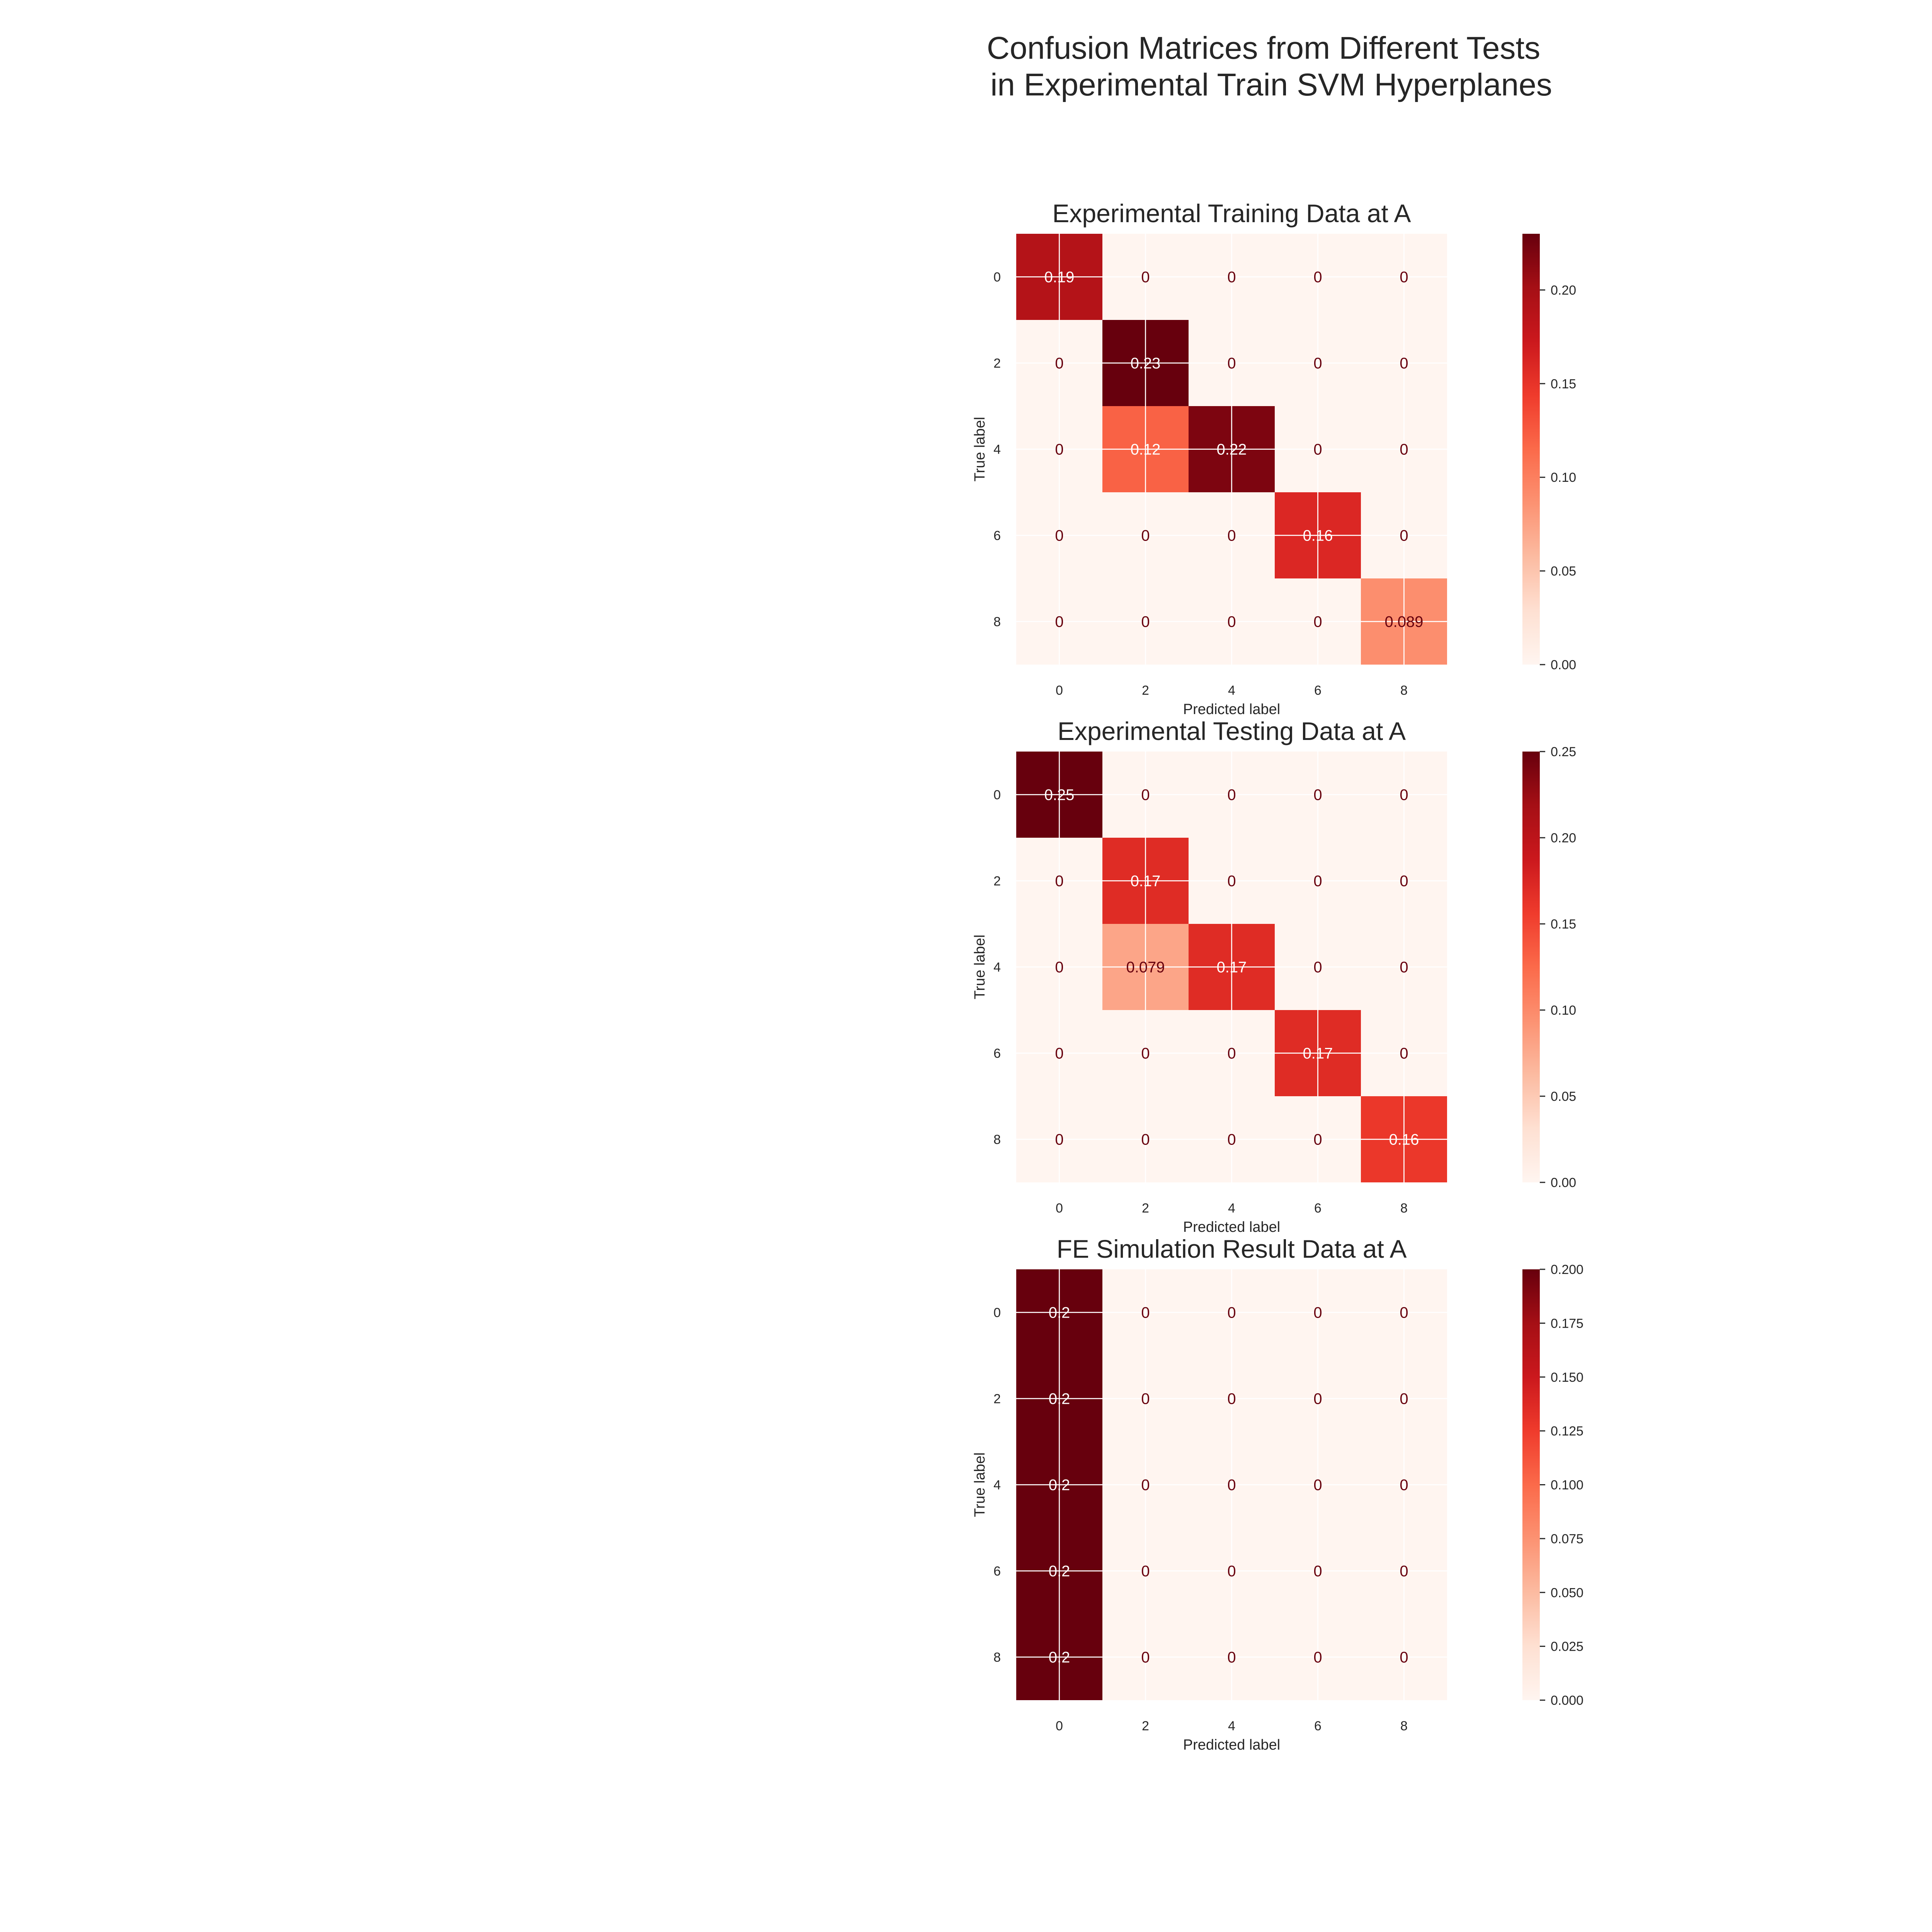  Describe the element at coordinates (1145, 968) in the screenshot. I see `cell-value-label: 0.079` at that location.